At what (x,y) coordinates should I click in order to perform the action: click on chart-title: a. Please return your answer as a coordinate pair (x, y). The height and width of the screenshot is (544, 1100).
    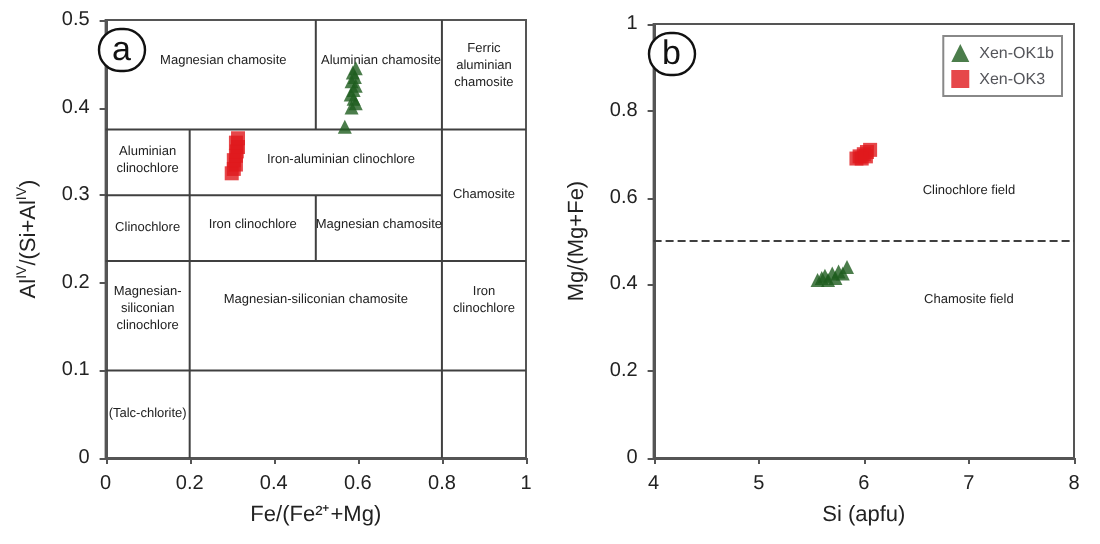
    Looking at the image, I should click on (122, 49).